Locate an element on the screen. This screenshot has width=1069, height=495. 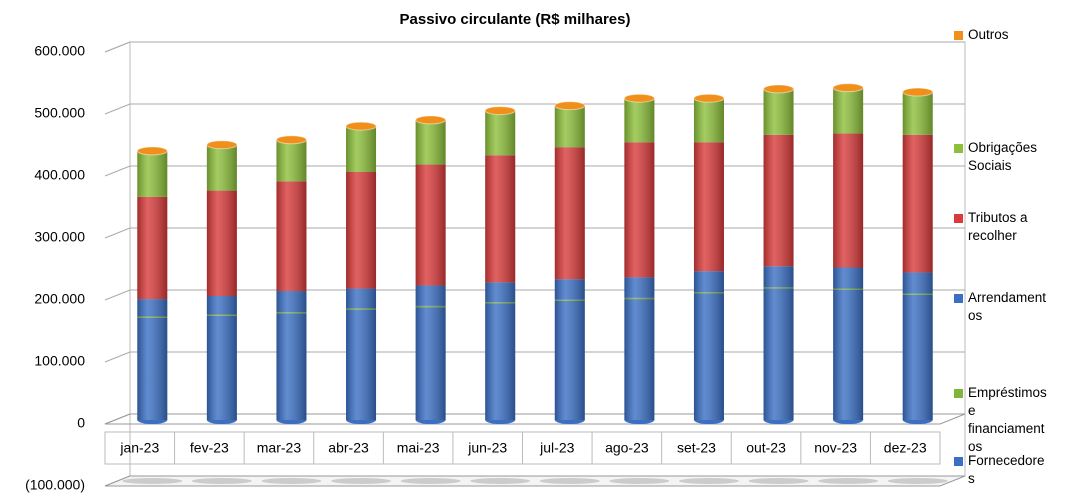
x-tick-label: jan-23 is located at coordinates (139, 448).